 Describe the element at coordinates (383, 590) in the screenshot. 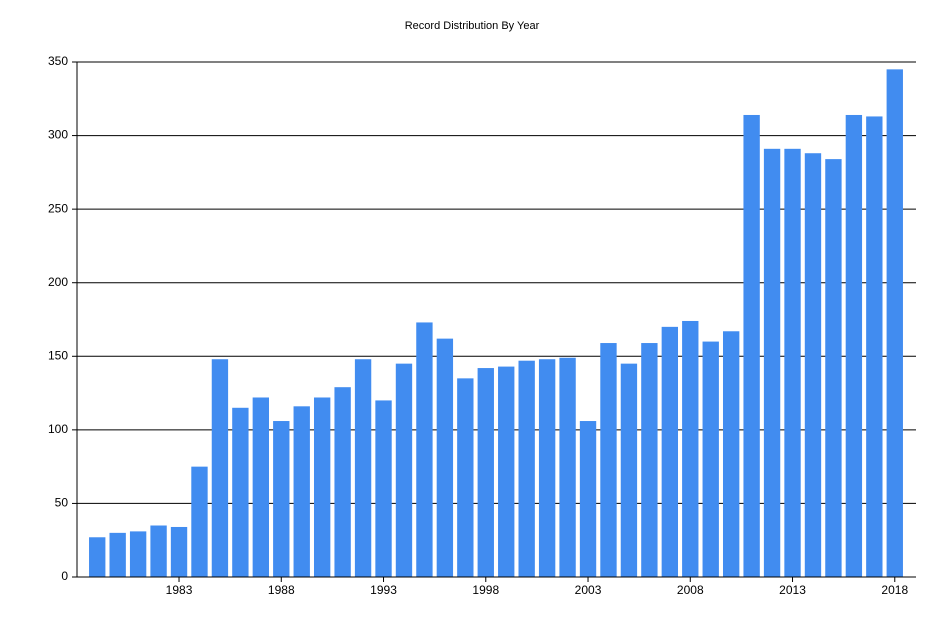

I see `x-tick-label: 1993` at that location.